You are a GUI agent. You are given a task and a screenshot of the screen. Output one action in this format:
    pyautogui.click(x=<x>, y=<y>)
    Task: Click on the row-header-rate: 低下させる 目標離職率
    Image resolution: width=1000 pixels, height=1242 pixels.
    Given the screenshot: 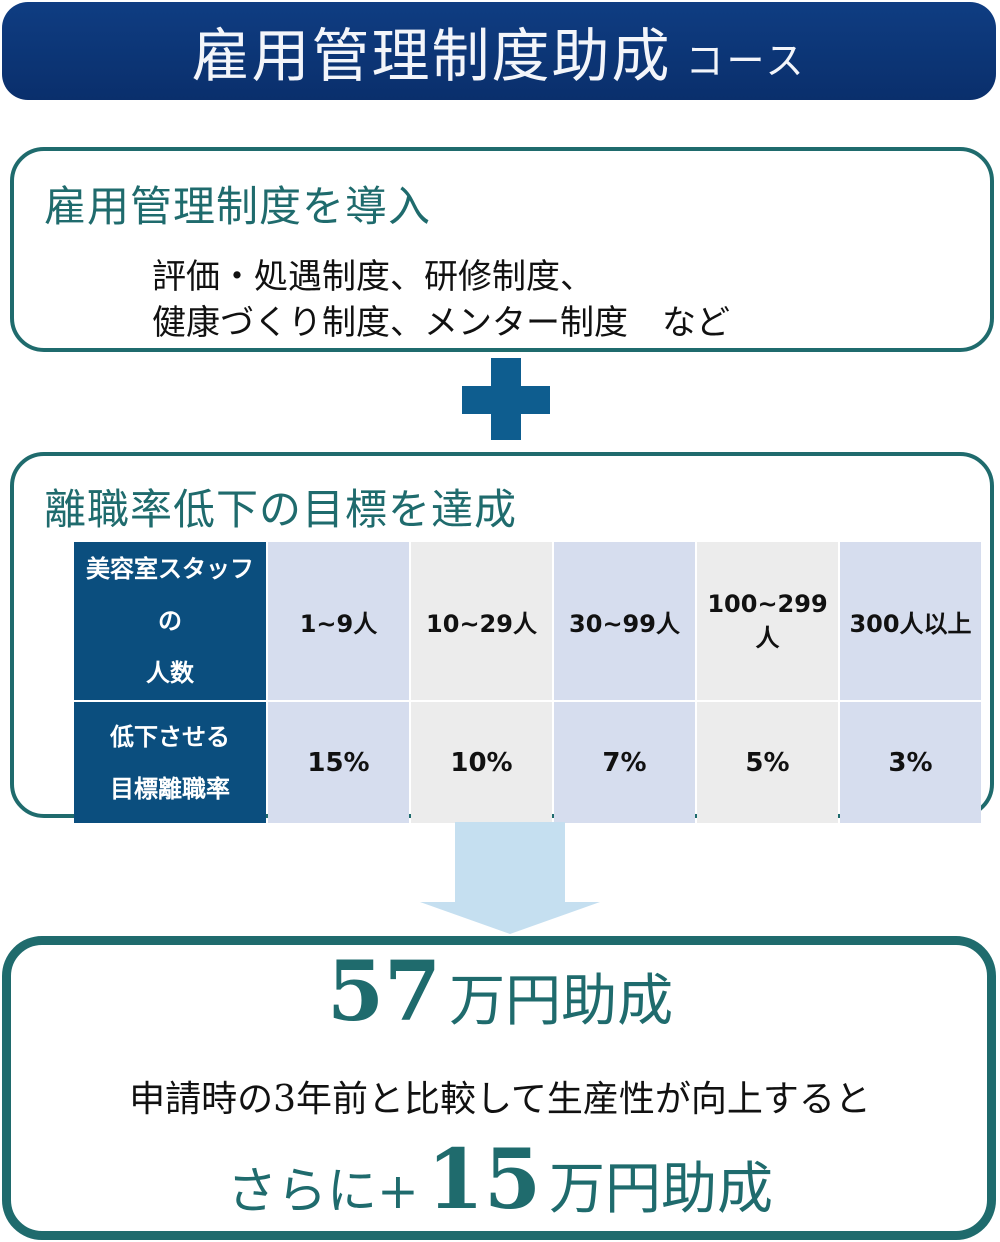 What is the action you would take?
    pyautogui.click(x=170, y=762)
    